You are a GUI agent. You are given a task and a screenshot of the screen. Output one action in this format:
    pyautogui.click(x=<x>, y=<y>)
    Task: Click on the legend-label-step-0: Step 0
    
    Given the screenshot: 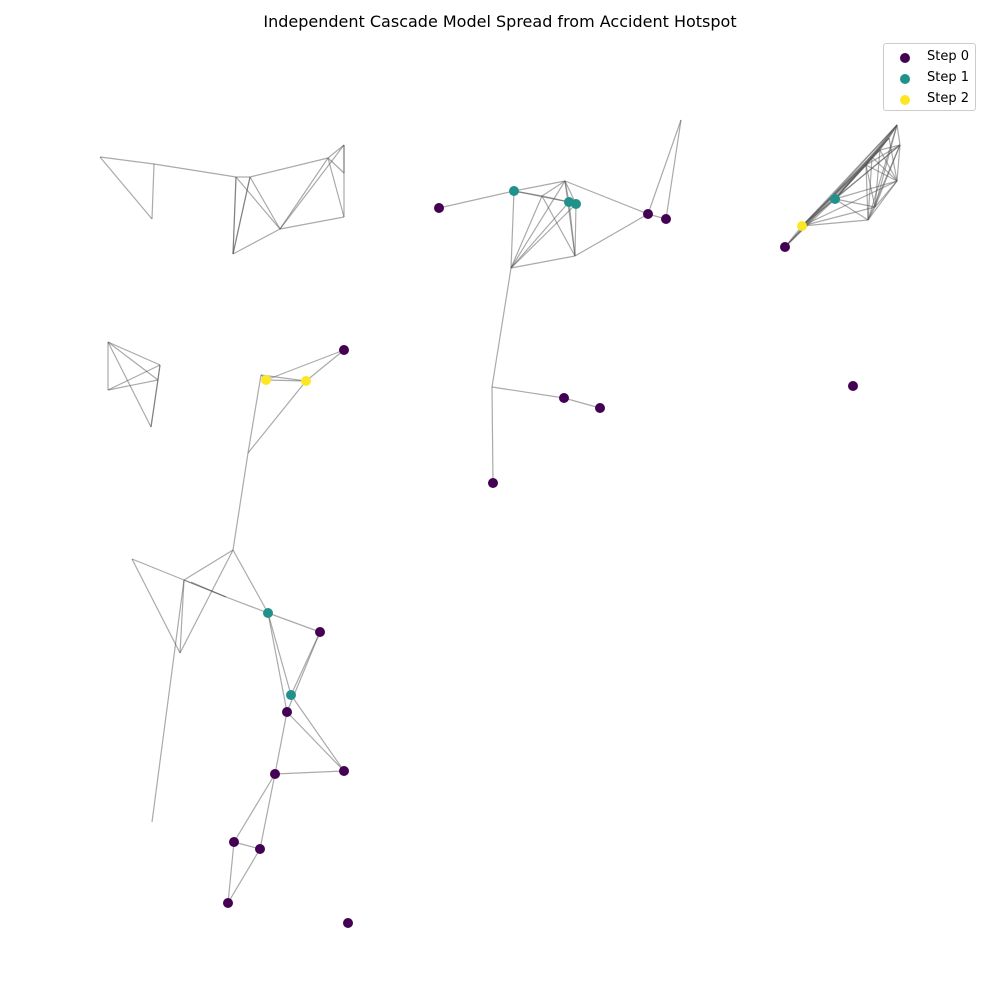 What is the action you would take?
    pyautogui.click(x=948, y=56)
    